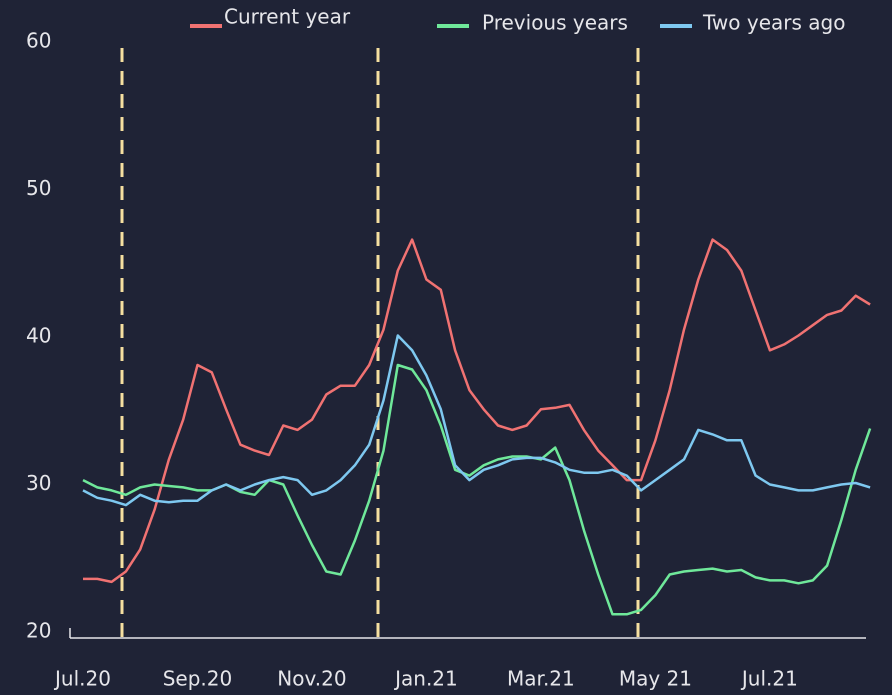 Image resolution: width=892 pixels, height=695 pixels. I want to click on y-tick-label: 40, so click(38, 336).